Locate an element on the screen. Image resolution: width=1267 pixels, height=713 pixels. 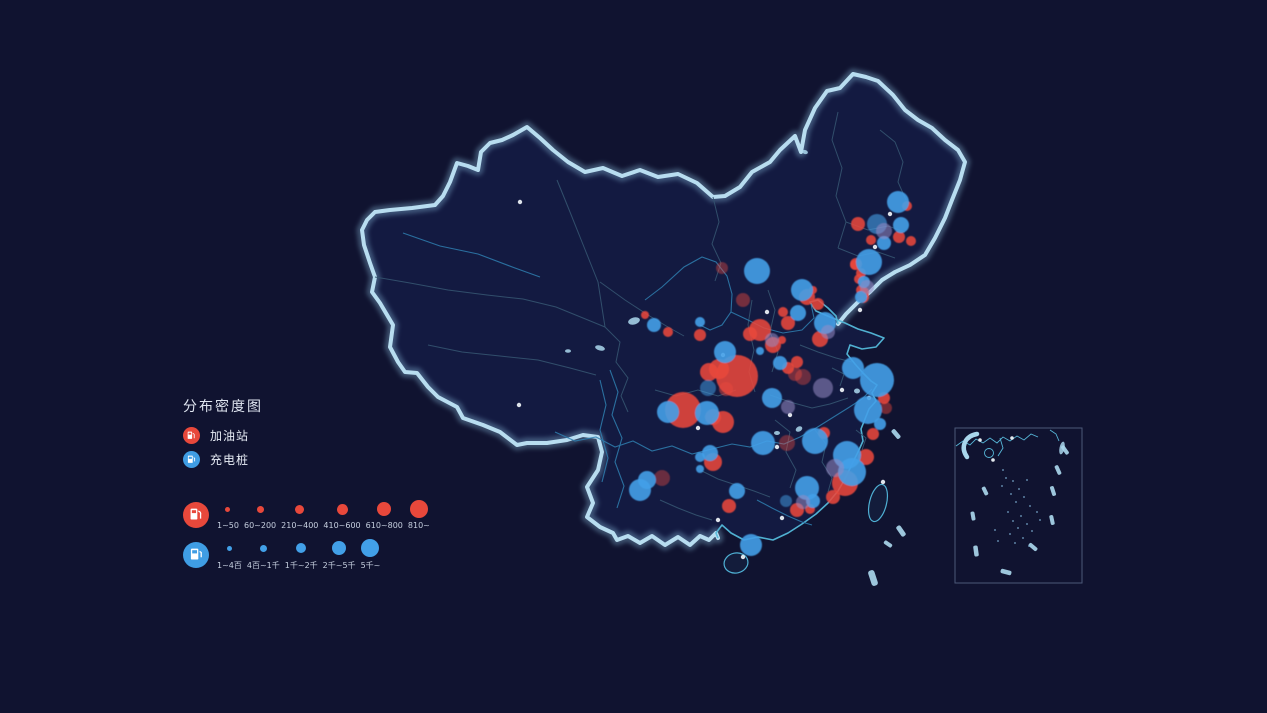
scale-col: 210~400 is located at coordinates (299, 514).